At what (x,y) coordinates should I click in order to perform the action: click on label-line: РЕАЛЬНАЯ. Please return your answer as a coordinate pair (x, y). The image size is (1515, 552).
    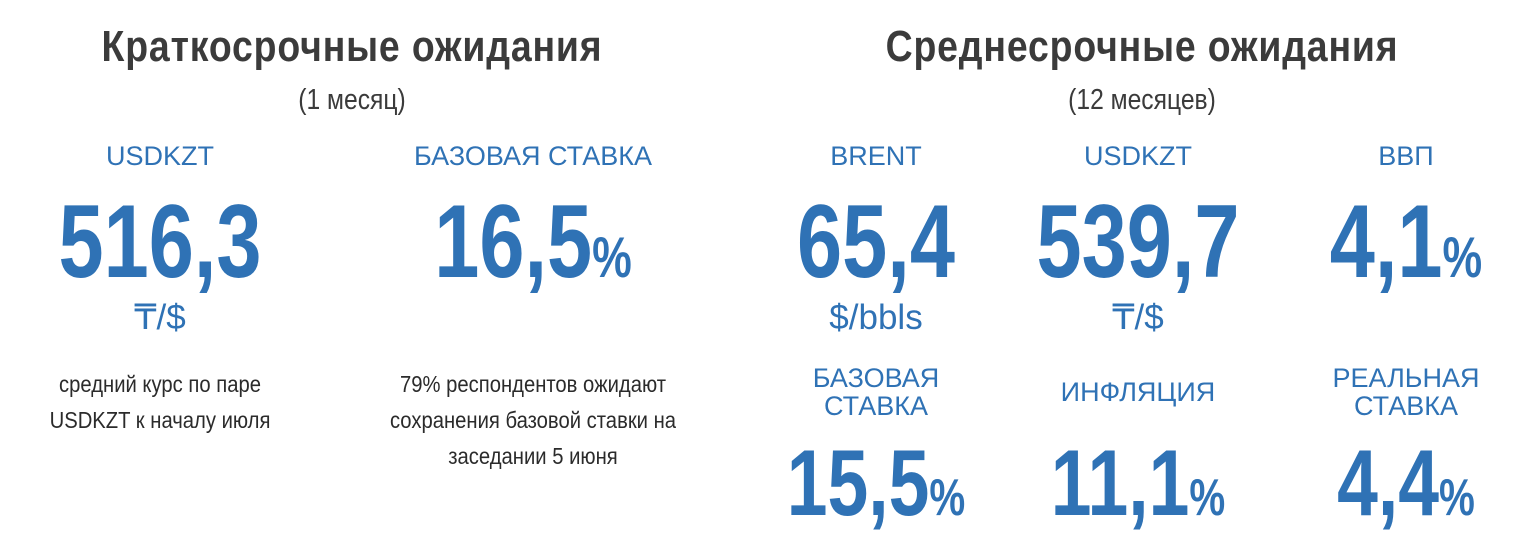
    Looking at the image, I should click on (1406, 378).